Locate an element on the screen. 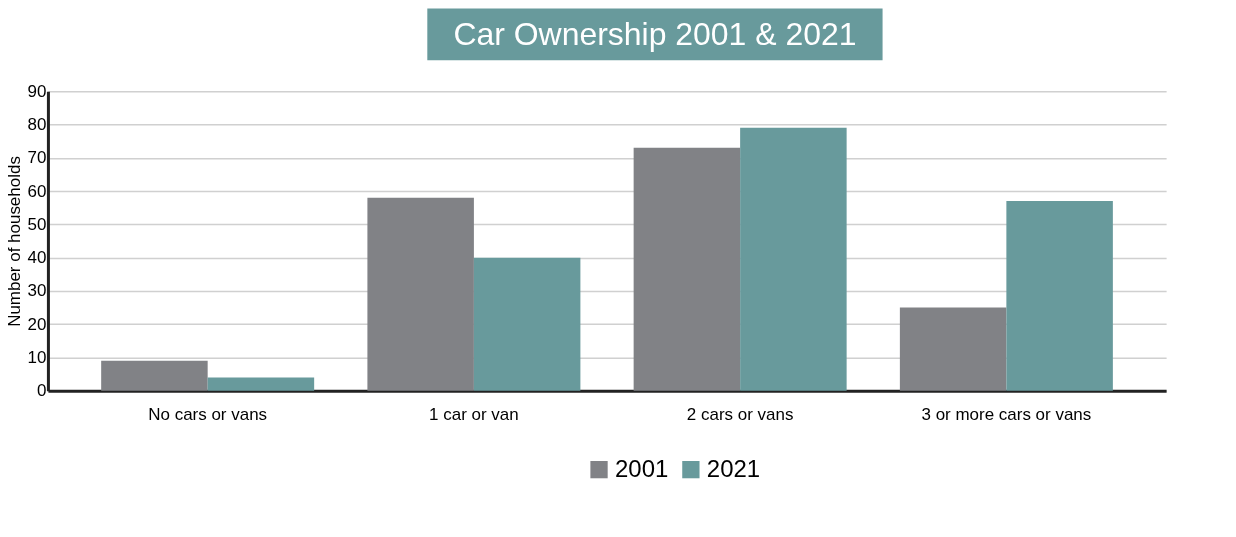 The height and width of the screenshot is (537, 1236). y-tick-label: 80 is located at coordinates (37, 125).